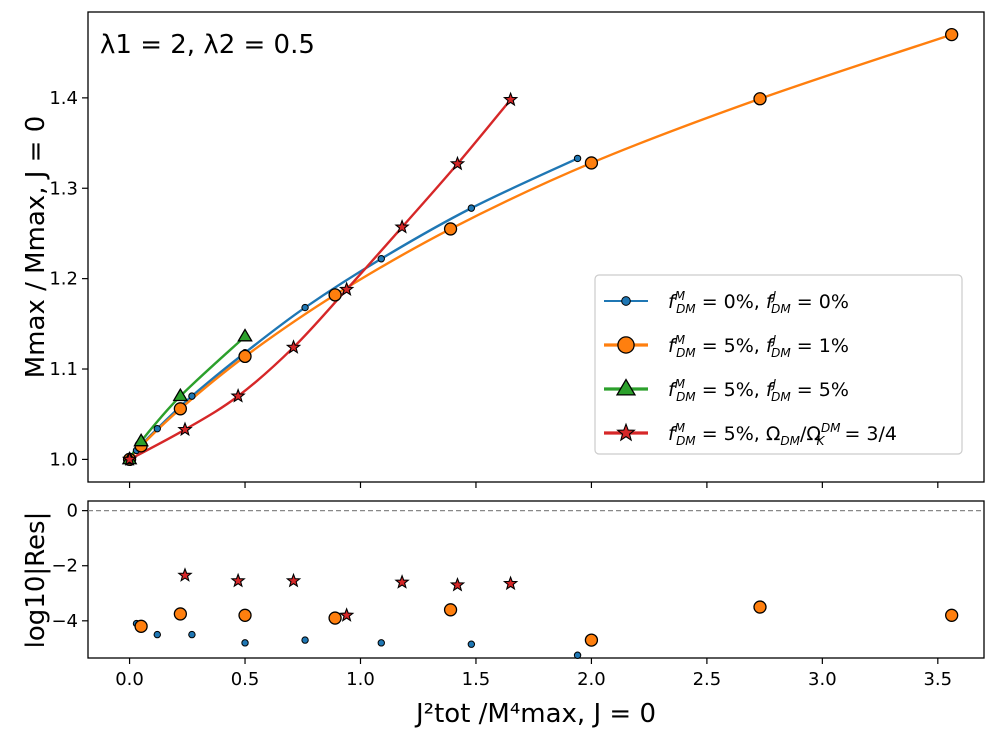  I want to click on top-y-axis-label: Mmax / Mmax, J = 0, so click(36, 247).